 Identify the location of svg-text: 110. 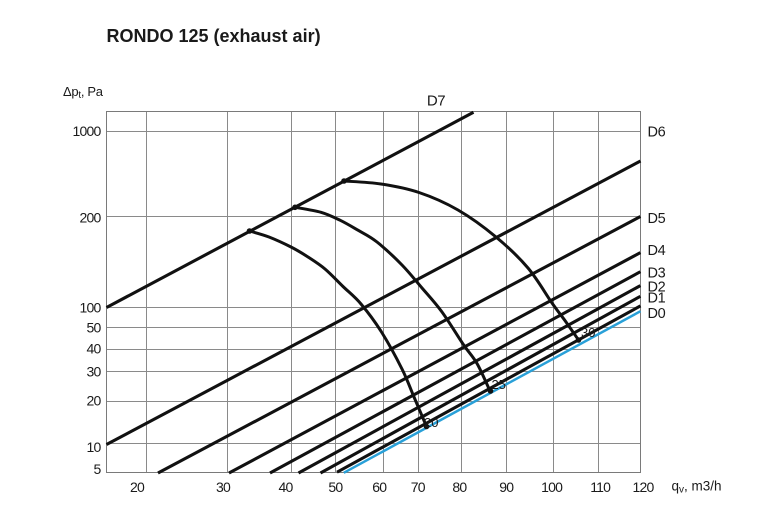
(600, 487).